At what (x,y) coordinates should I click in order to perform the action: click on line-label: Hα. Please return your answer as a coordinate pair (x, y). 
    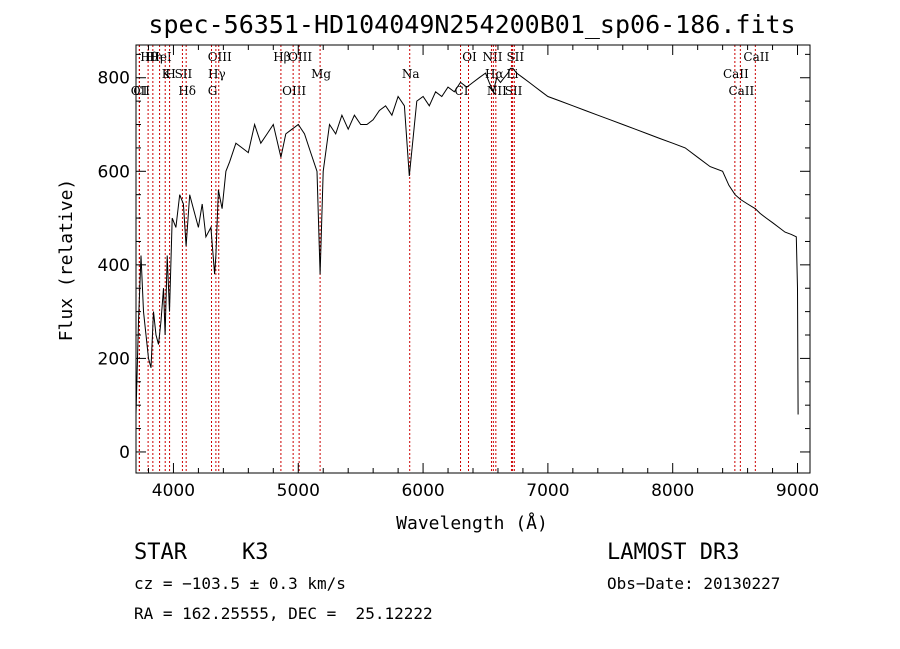
    Looking at the image, I should click on (494, 74).